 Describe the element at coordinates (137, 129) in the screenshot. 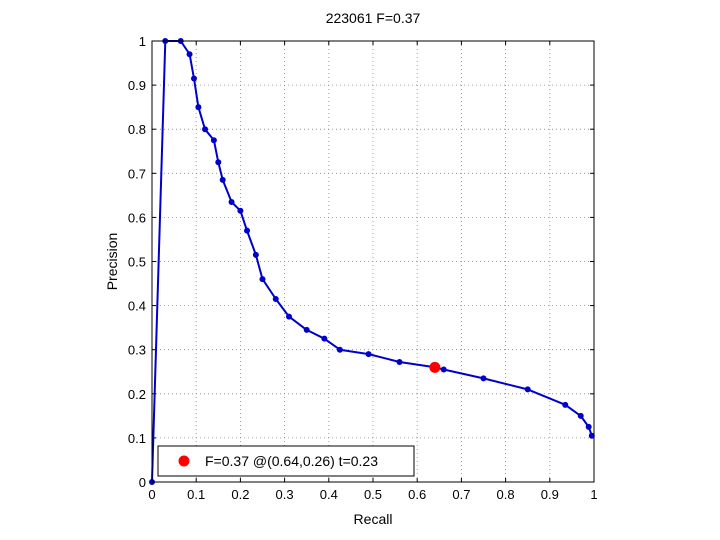

I see `y-tick-label: 0.8` at that location.